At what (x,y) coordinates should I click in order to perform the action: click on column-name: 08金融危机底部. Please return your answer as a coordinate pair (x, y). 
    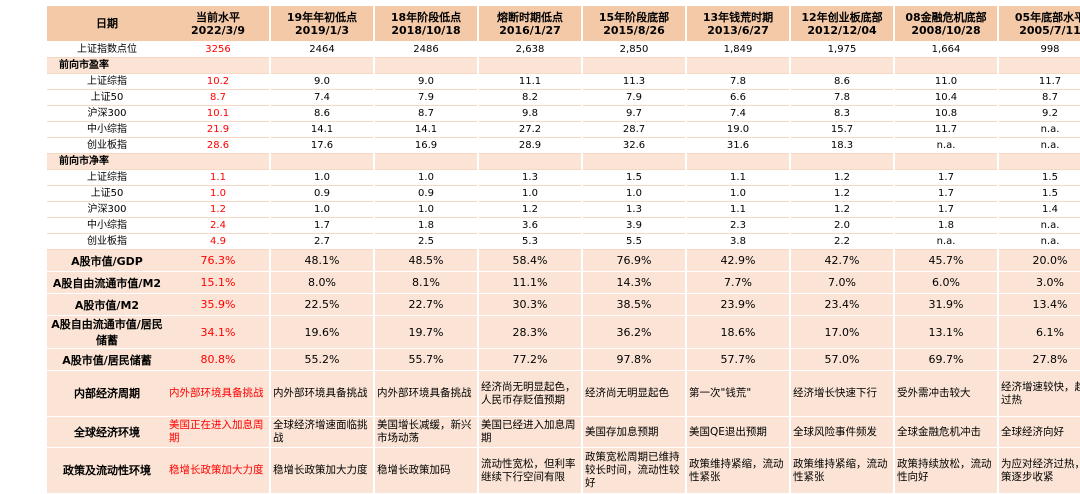
    Looking at the image, I should click on (946, 17).